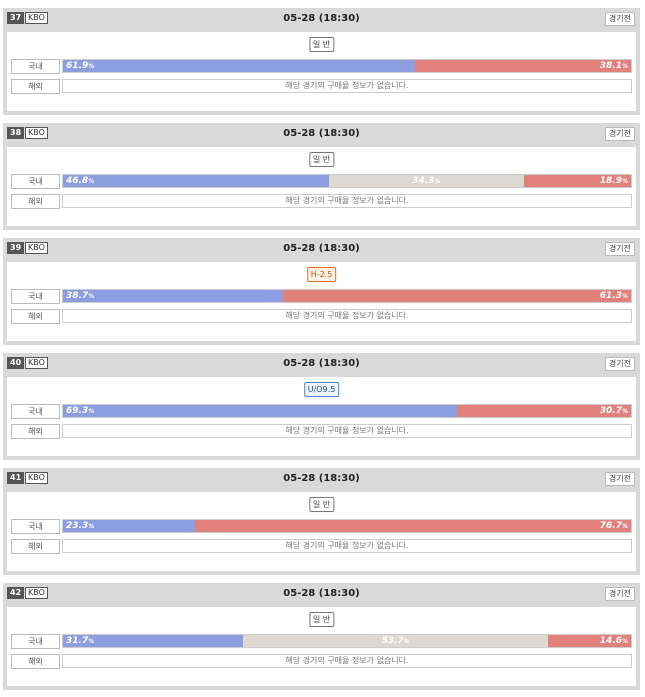 This screenshot has width=645, height=697. Describe the element at coordinates (16, 478) in the screenshot. I see `game-number: 41` at that location.